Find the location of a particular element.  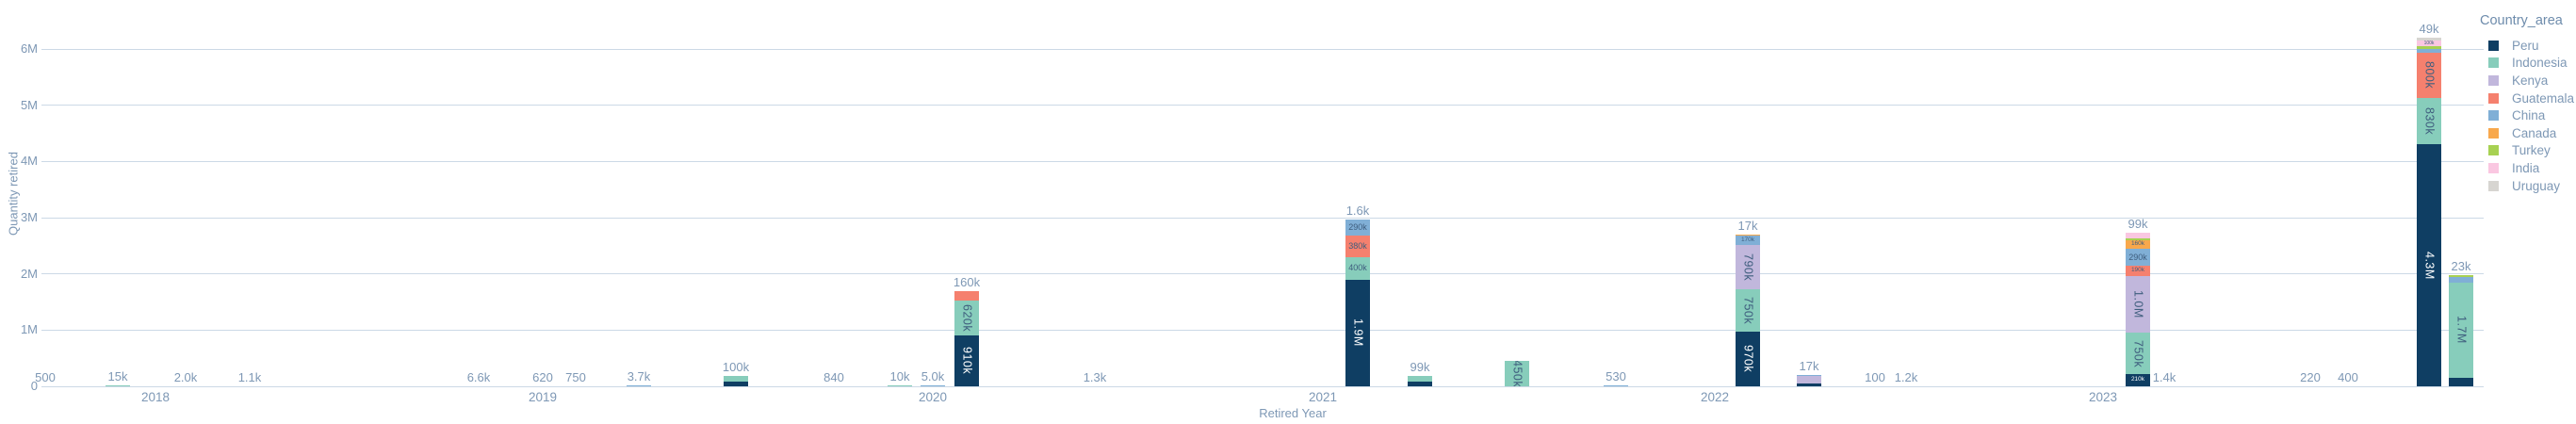

legend-label: Kenya is located at coordinates (2530, 80).